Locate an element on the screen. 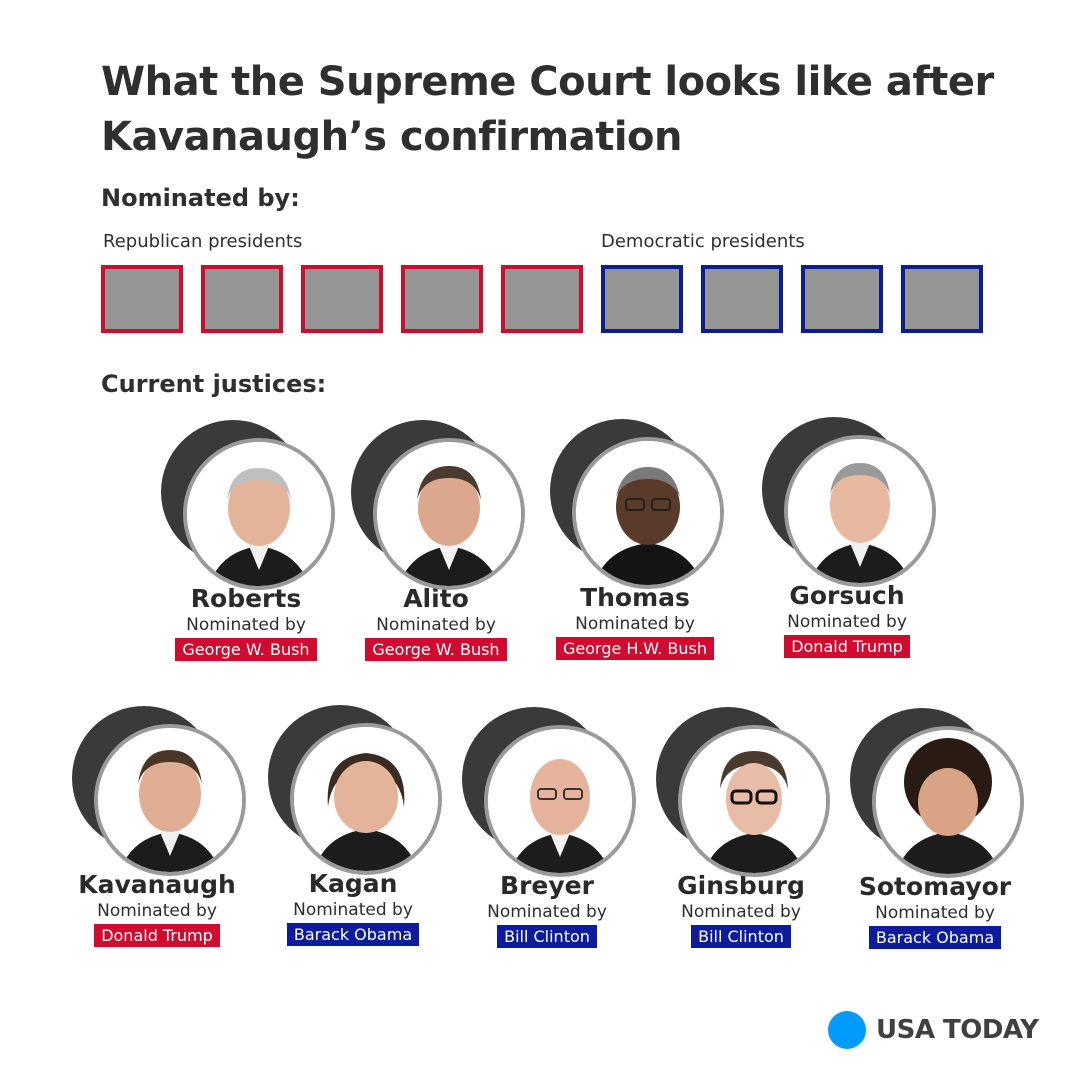  justice-card-thomas: Thomas Nominated by George H.W. Bush is located at coordinates (635, 539).